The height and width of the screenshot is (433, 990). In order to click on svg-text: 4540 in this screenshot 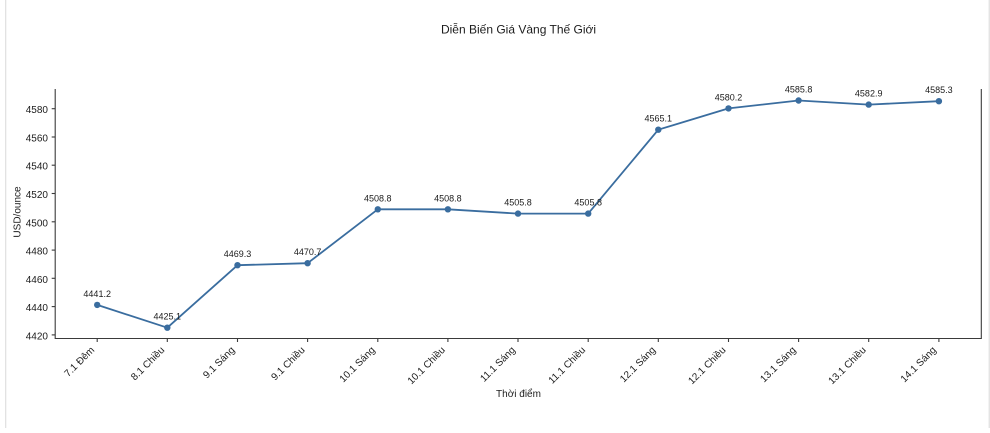, I will do `click(37, 167)`.